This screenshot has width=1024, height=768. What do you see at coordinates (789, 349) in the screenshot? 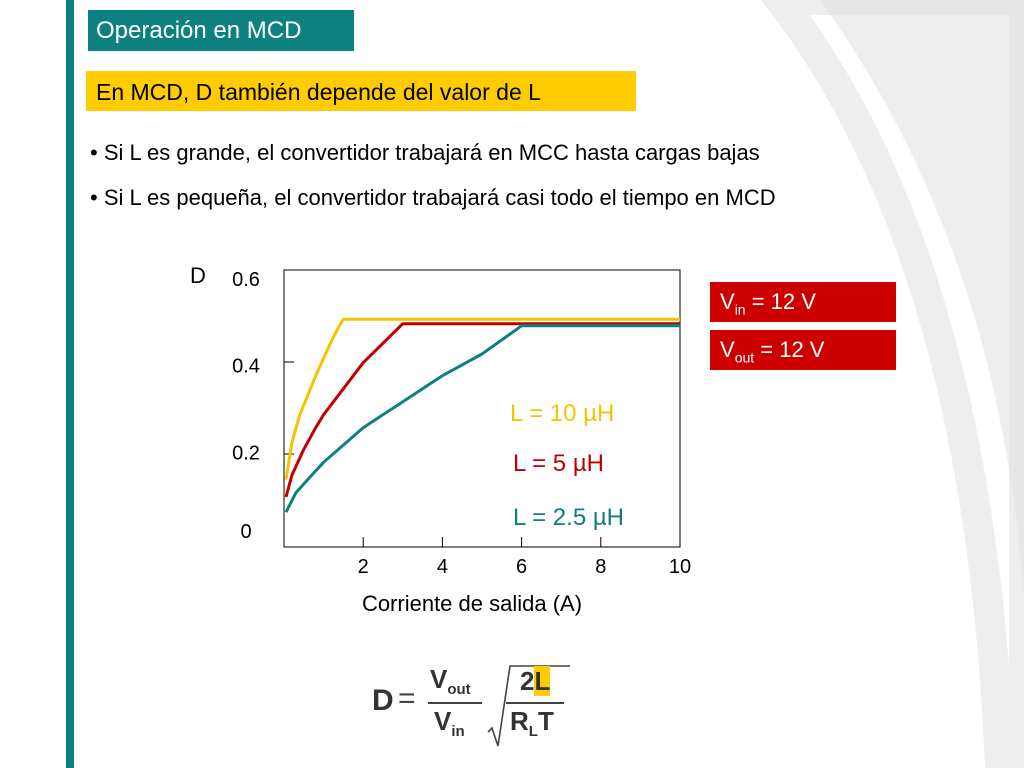
I see `param-vout-value: = 12 V` at bounding box center [789, 349].